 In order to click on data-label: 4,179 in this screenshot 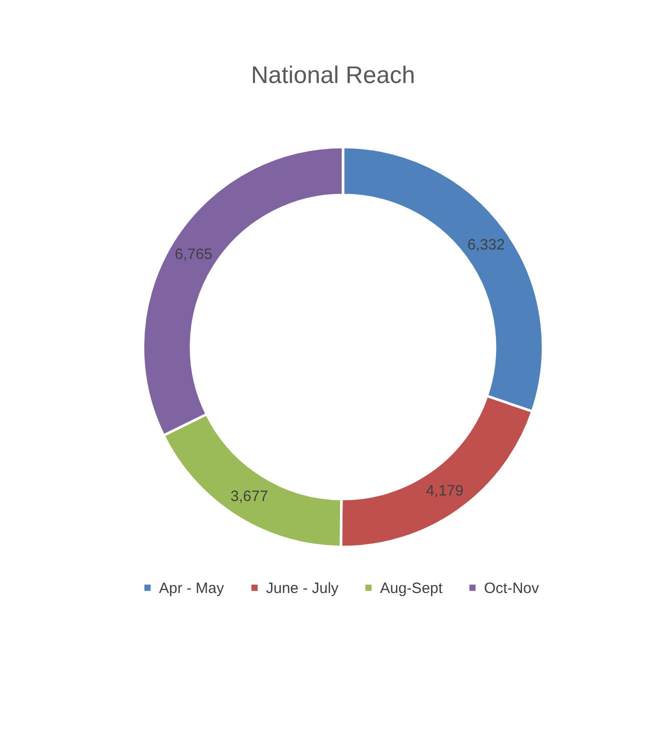, I will do `click(445, 491)`.